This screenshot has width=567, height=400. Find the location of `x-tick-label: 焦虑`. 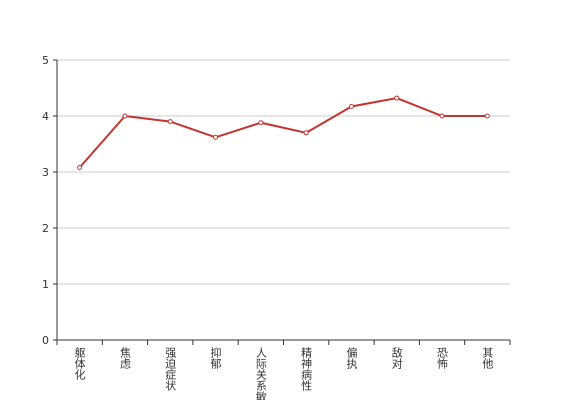

x-tick-label: 焦虑 is located at coordinates (124, 358).